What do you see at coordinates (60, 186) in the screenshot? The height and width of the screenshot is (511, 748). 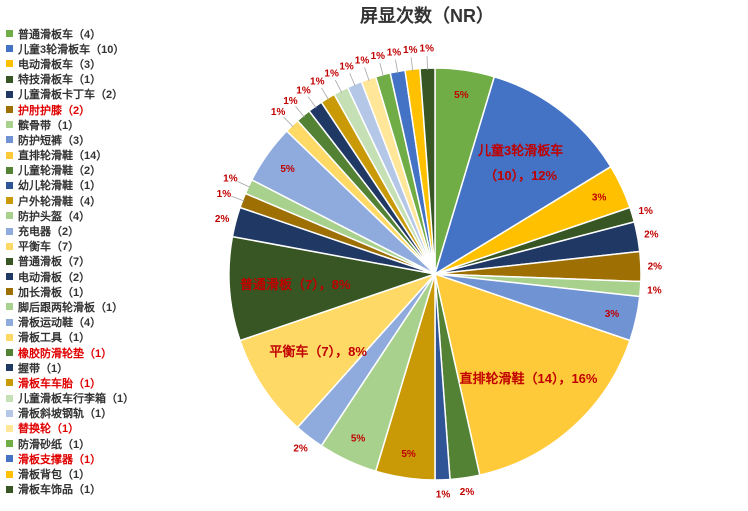 I see `legend-label: 幼儿轮滑鞋（1）` at bounding box center [60, 186].